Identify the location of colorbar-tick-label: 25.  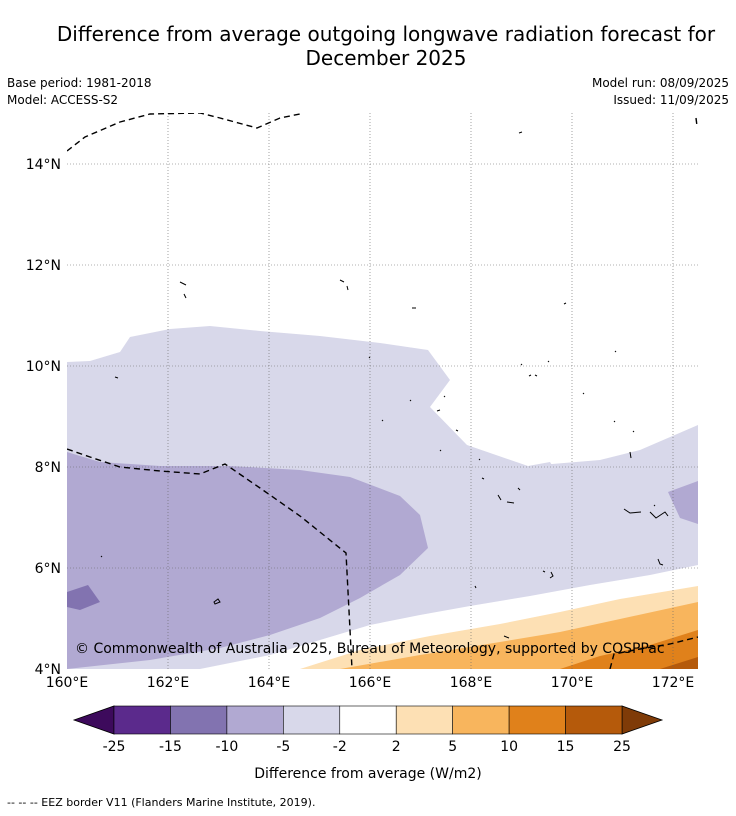
(622, 747).